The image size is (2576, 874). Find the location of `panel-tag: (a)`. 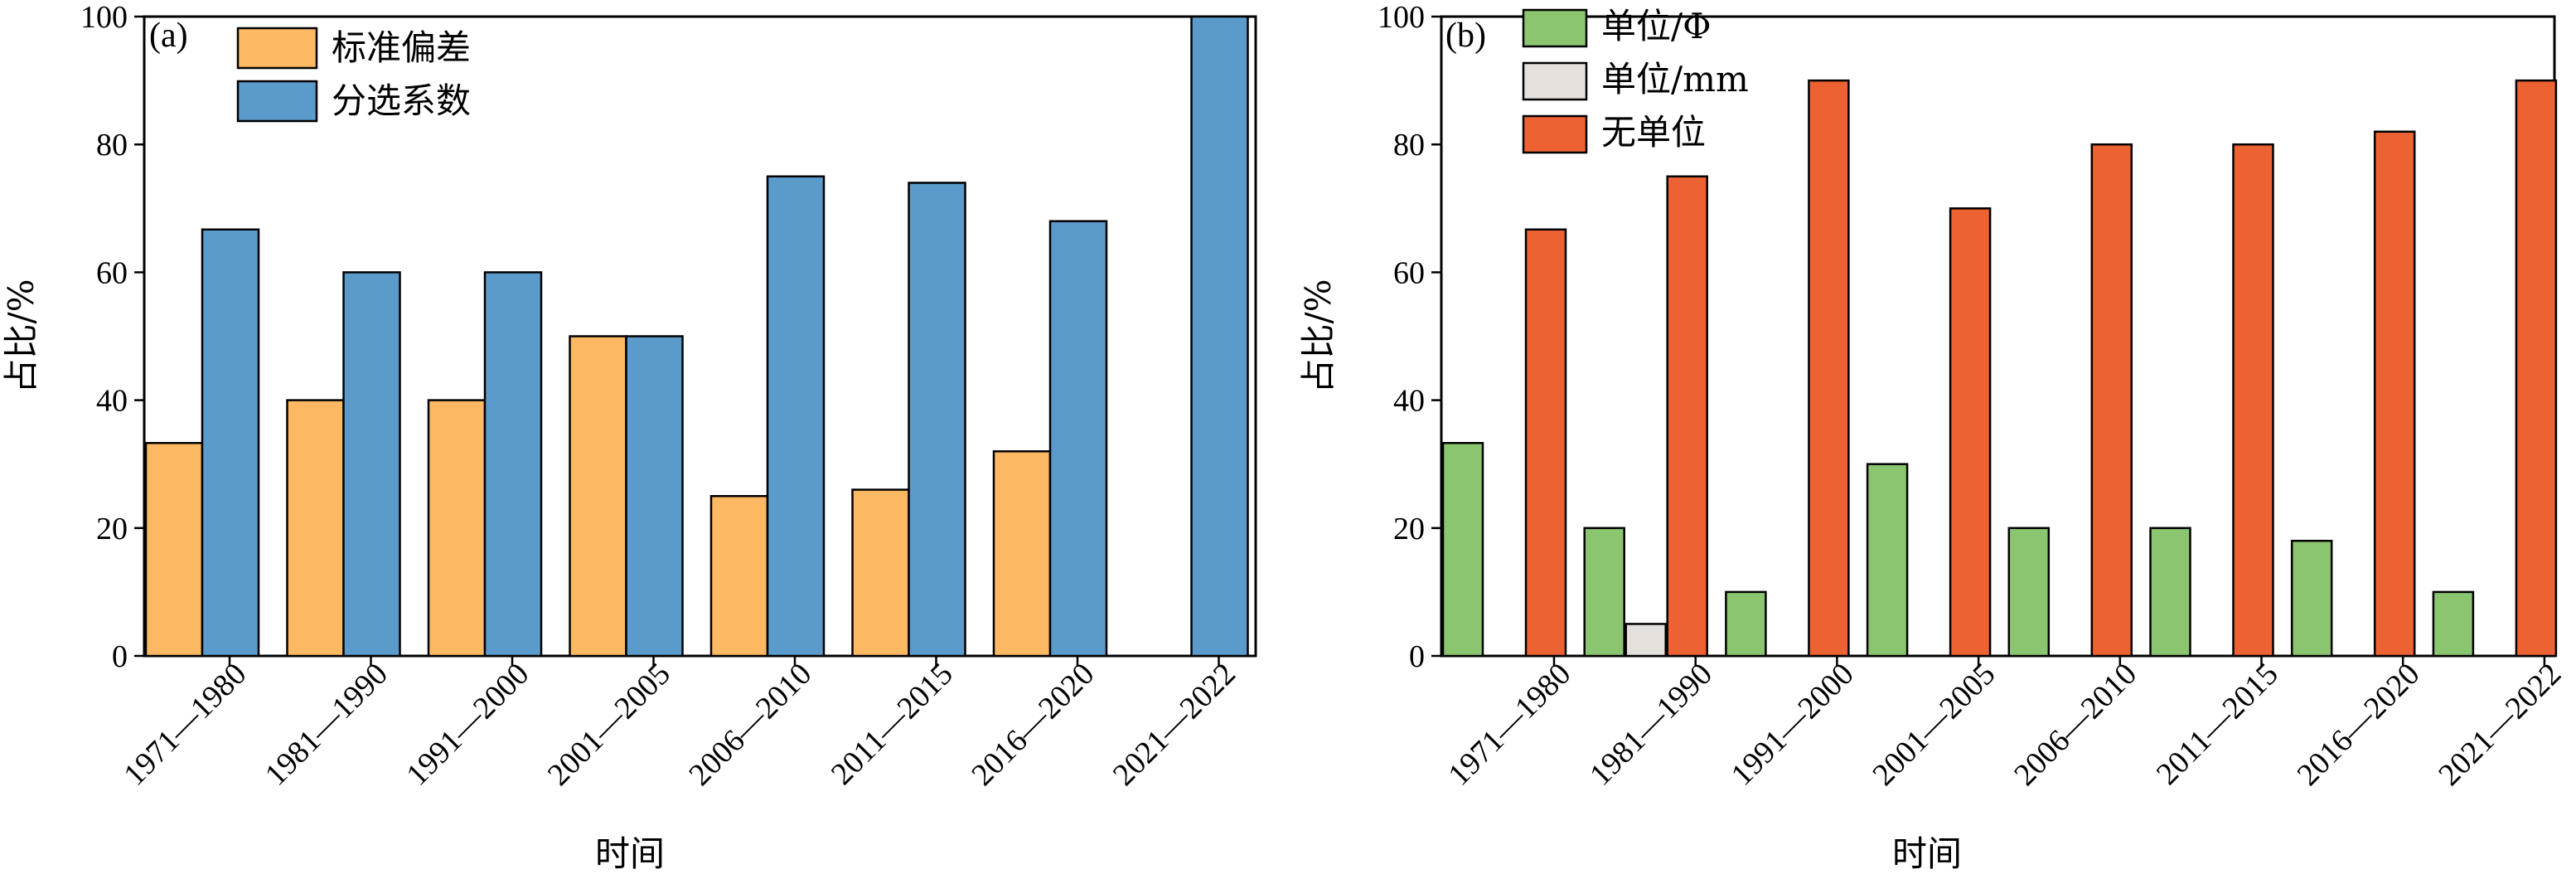

panel-tag: (a) is located at coordinates (168, 36).